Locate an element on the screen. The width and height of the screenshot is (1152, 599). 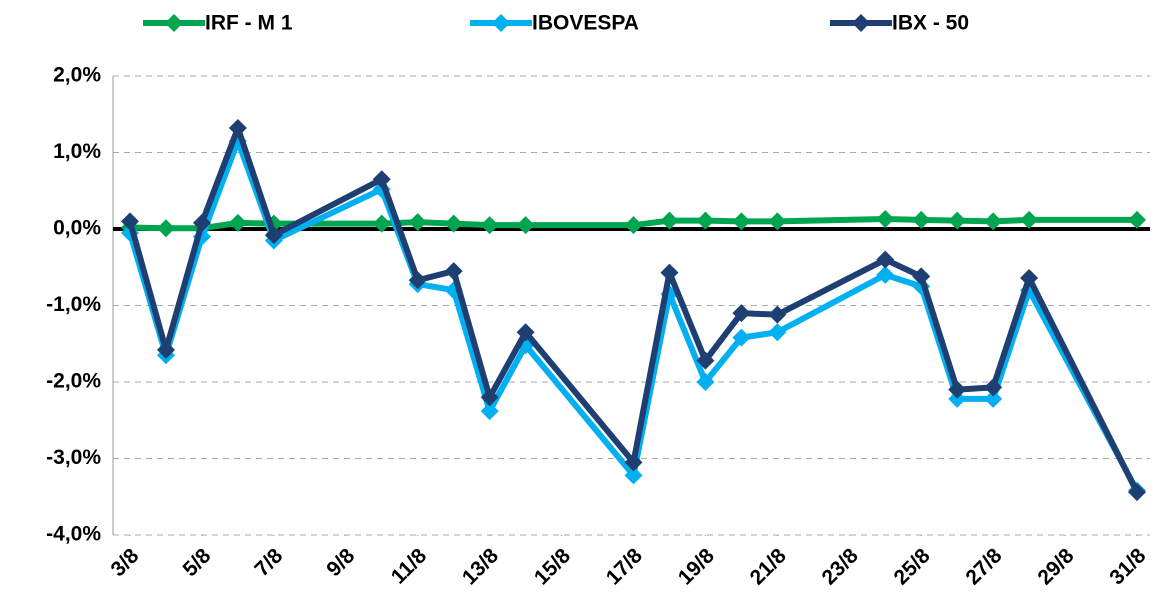
x-tick-label: 3/8 is located at coordinates (125, 562).